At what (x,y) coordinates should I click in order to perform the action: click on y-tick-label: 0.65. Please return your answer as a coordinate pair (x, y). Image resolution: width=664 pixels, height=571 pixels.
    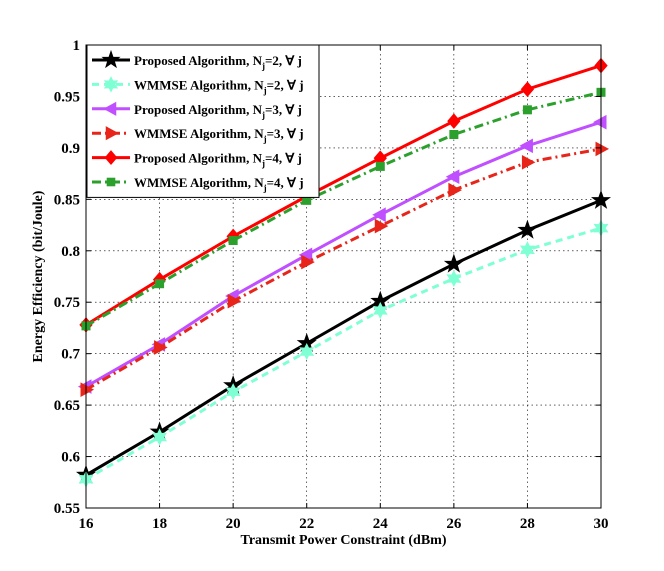
    Looking at the image, I should click on (67, 406).